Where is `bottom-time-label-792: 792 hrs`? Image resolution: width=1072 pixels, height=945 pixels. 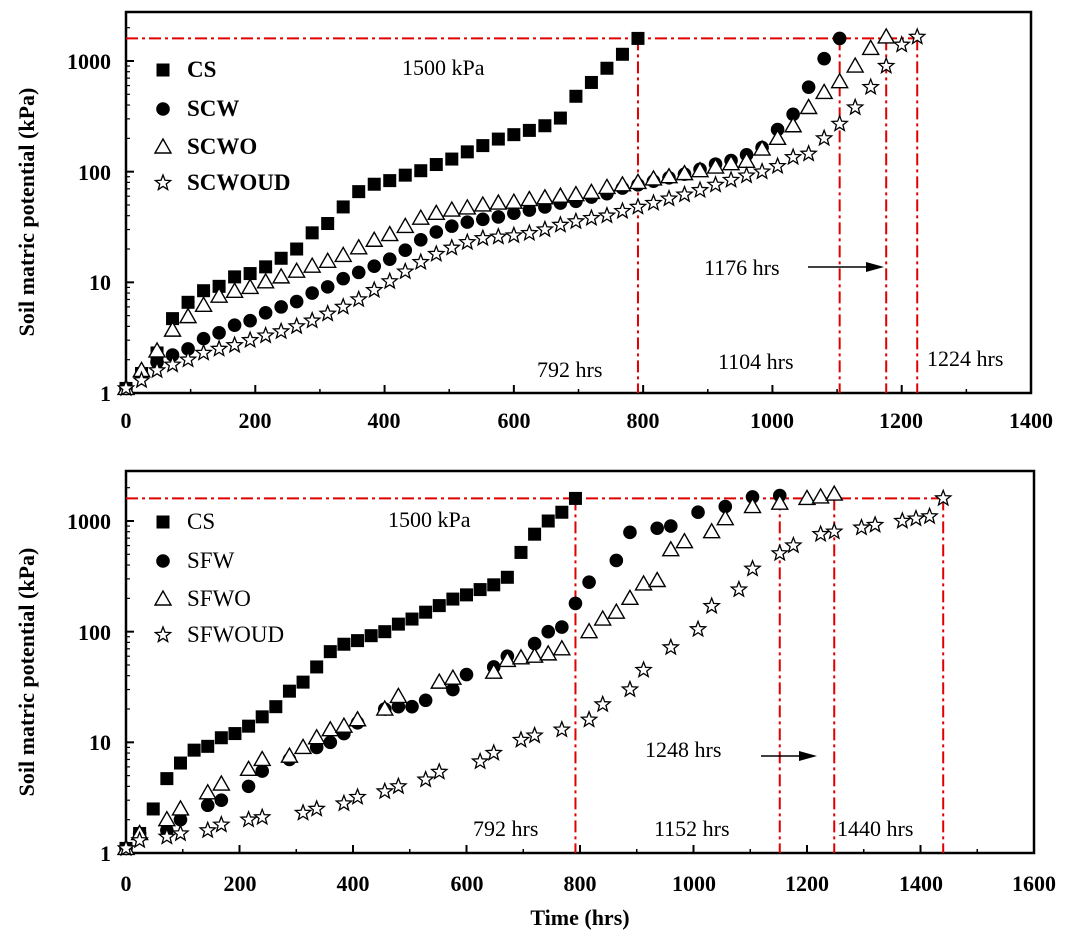
bottom-time-label-792: 792 hrs is located at coordinates (505, 828).